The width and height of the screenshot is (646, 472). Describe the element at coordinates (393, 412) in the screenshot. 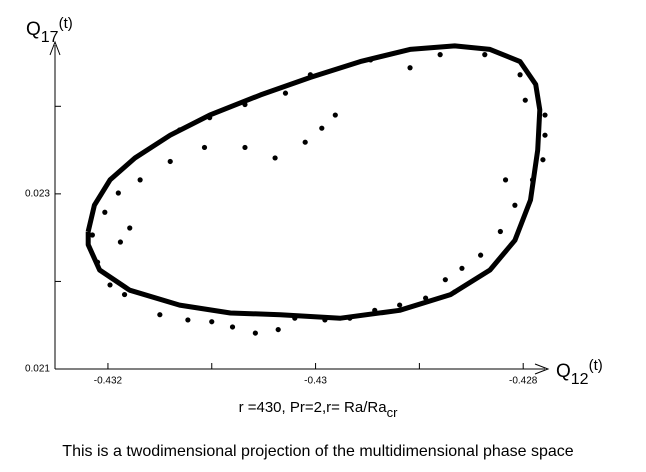

I see `note-sub: cr` at that location.